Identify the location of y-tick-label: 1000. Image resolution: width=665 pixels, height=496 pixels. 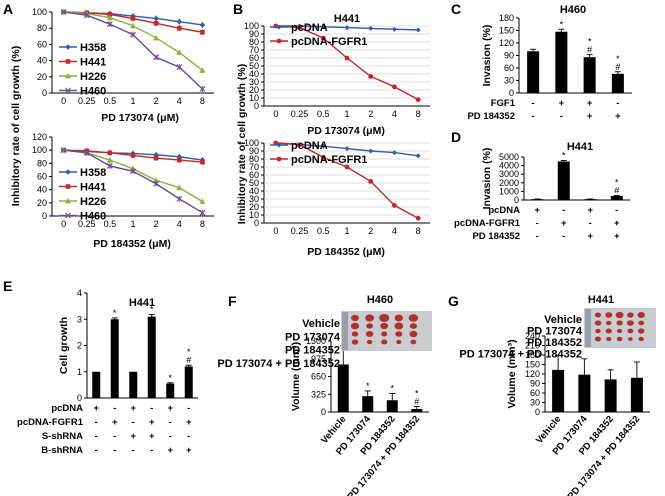
(509, 191).